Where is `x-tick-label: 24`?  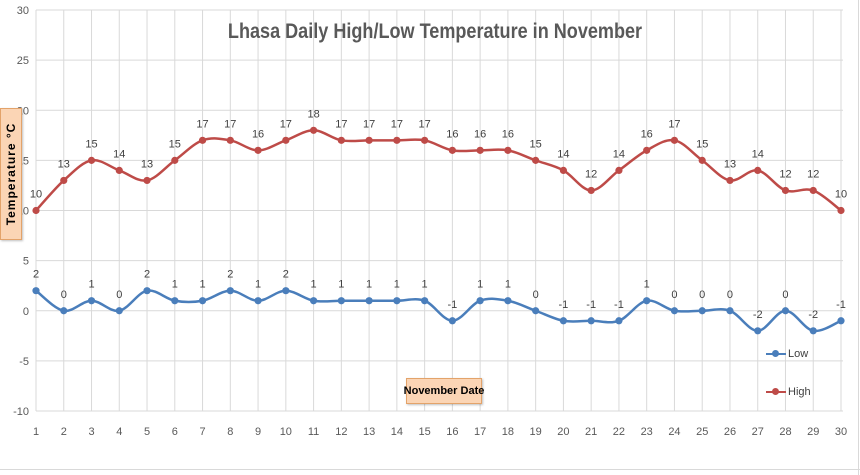
x-tick-label: 24 is located at coordinates (674, 432).